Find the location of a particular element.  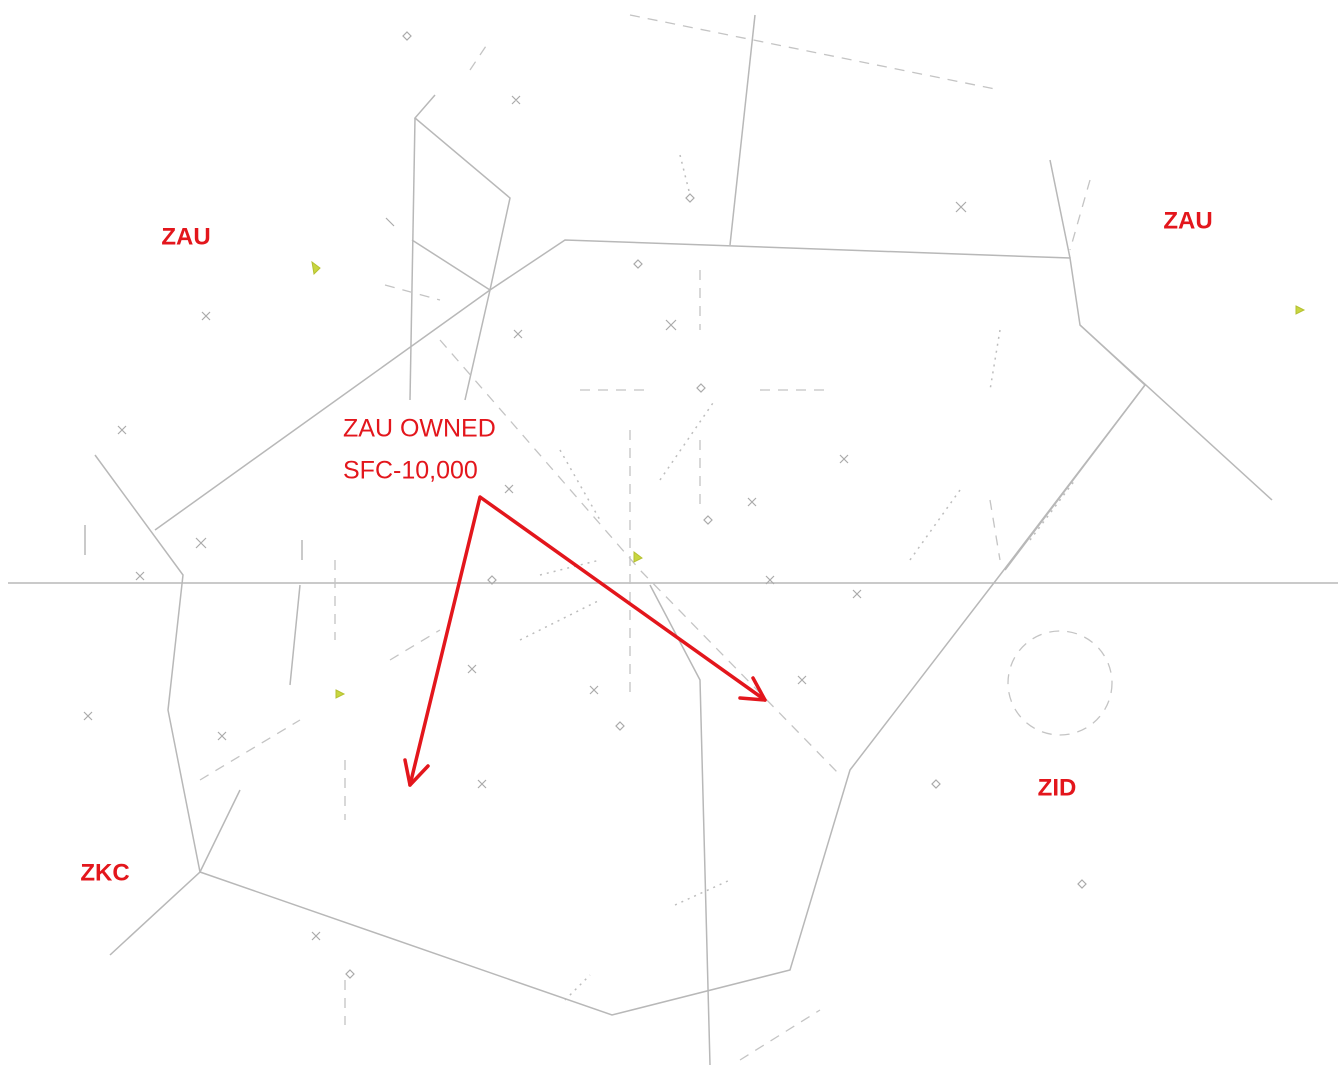

restricted-area is located at coordinates (1060, 683).